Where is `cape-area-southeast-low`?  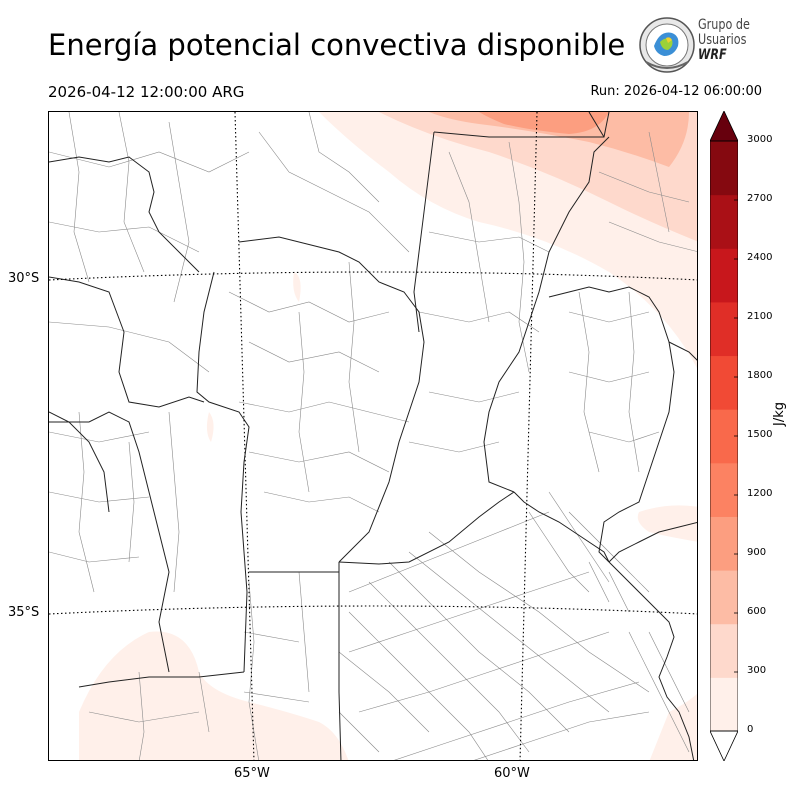
cape-area-southeast-low is located at coordinates (673, 726).